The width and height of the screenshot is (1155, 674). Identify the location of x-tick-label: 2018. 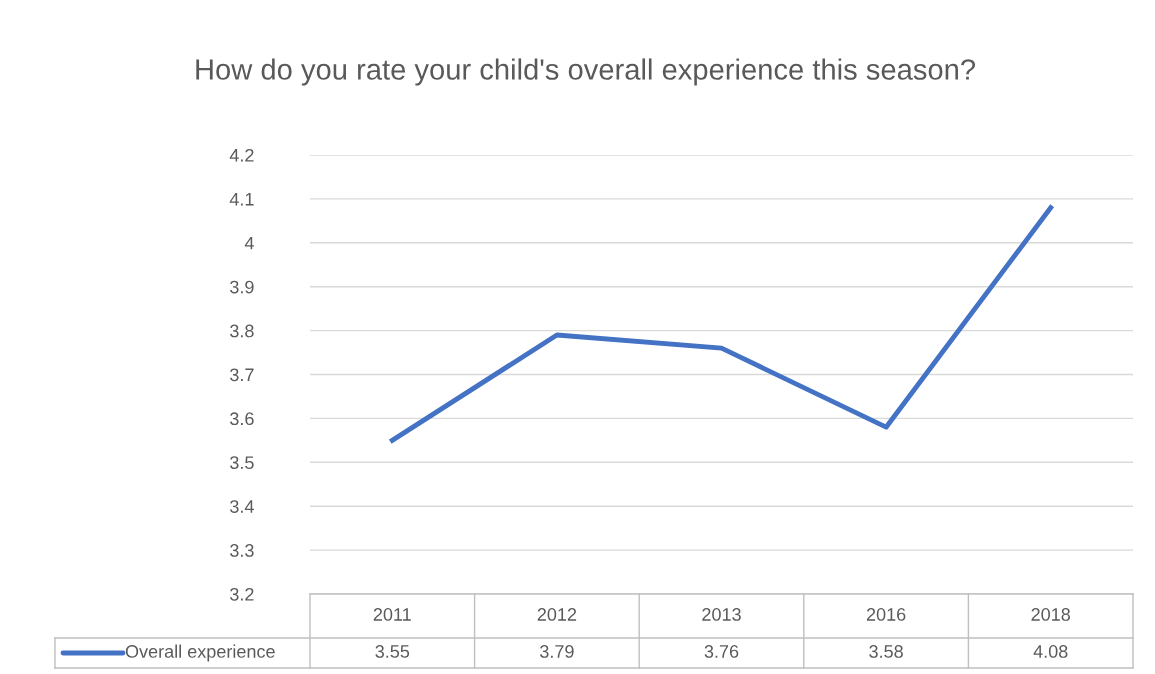
(1050, 614).